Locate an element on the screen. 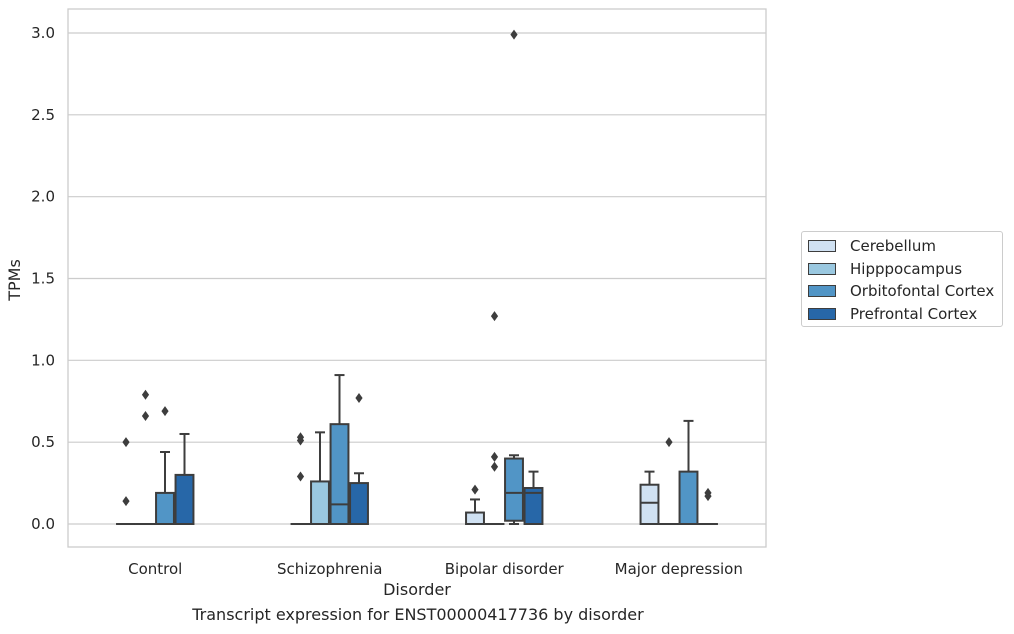 Image resolution: width=1014 pixels, height=634 pixels. y-tick-label: 1.5 is located at coordinates (43, 279).